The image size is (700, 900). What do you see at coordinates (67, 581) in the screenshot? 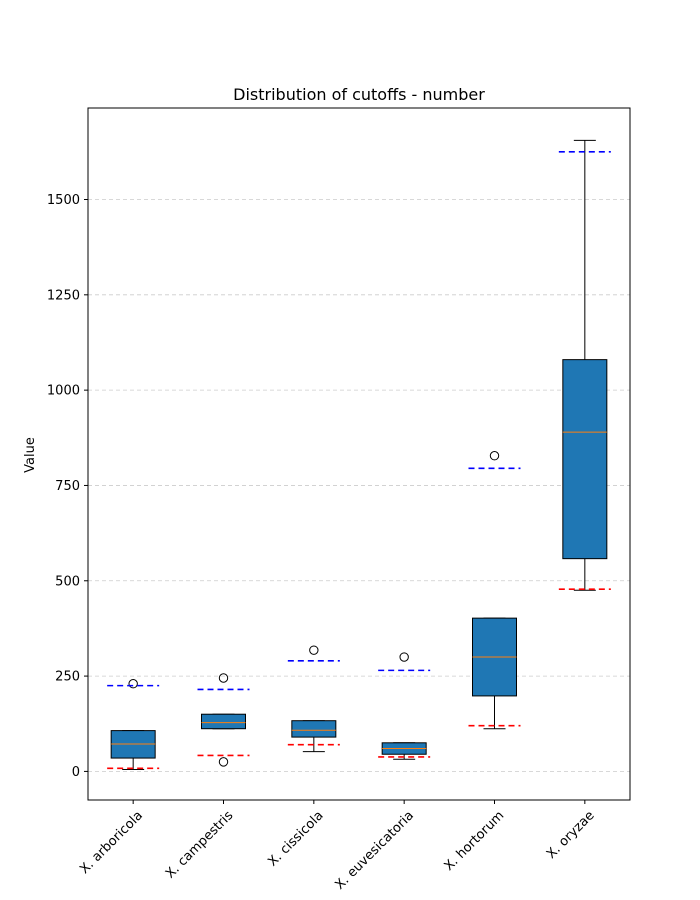
I see `y-tick-label: 500` at bounding box center [67, 581].